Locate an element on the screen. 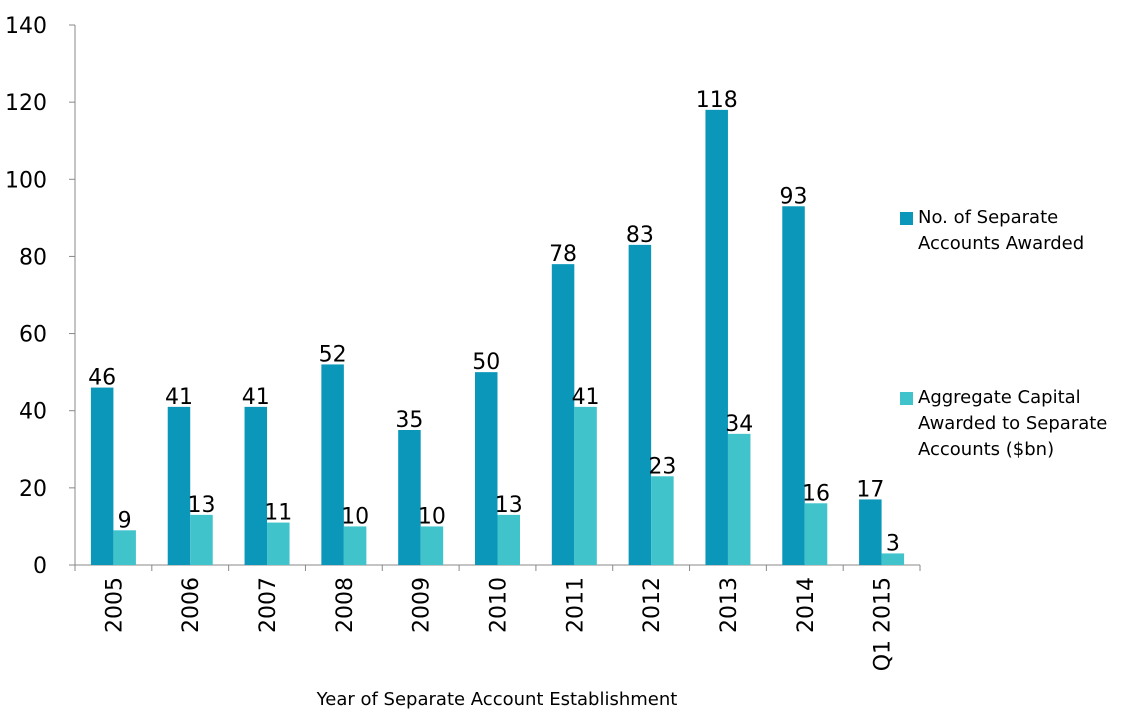  y-tick-label: 20 is located at coordinates (33, 489).